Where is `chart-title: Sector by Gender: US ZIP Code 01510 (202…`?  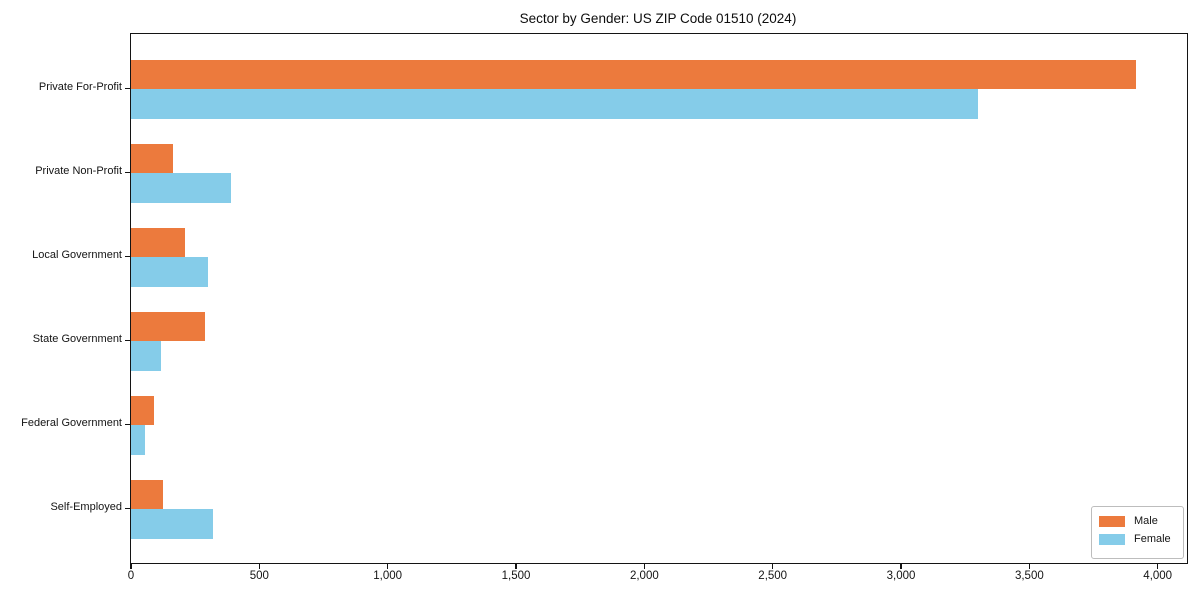
chart-title: Sector by Gender: US ZIP Code 01510 (202… is located at coordinates (658, 18).